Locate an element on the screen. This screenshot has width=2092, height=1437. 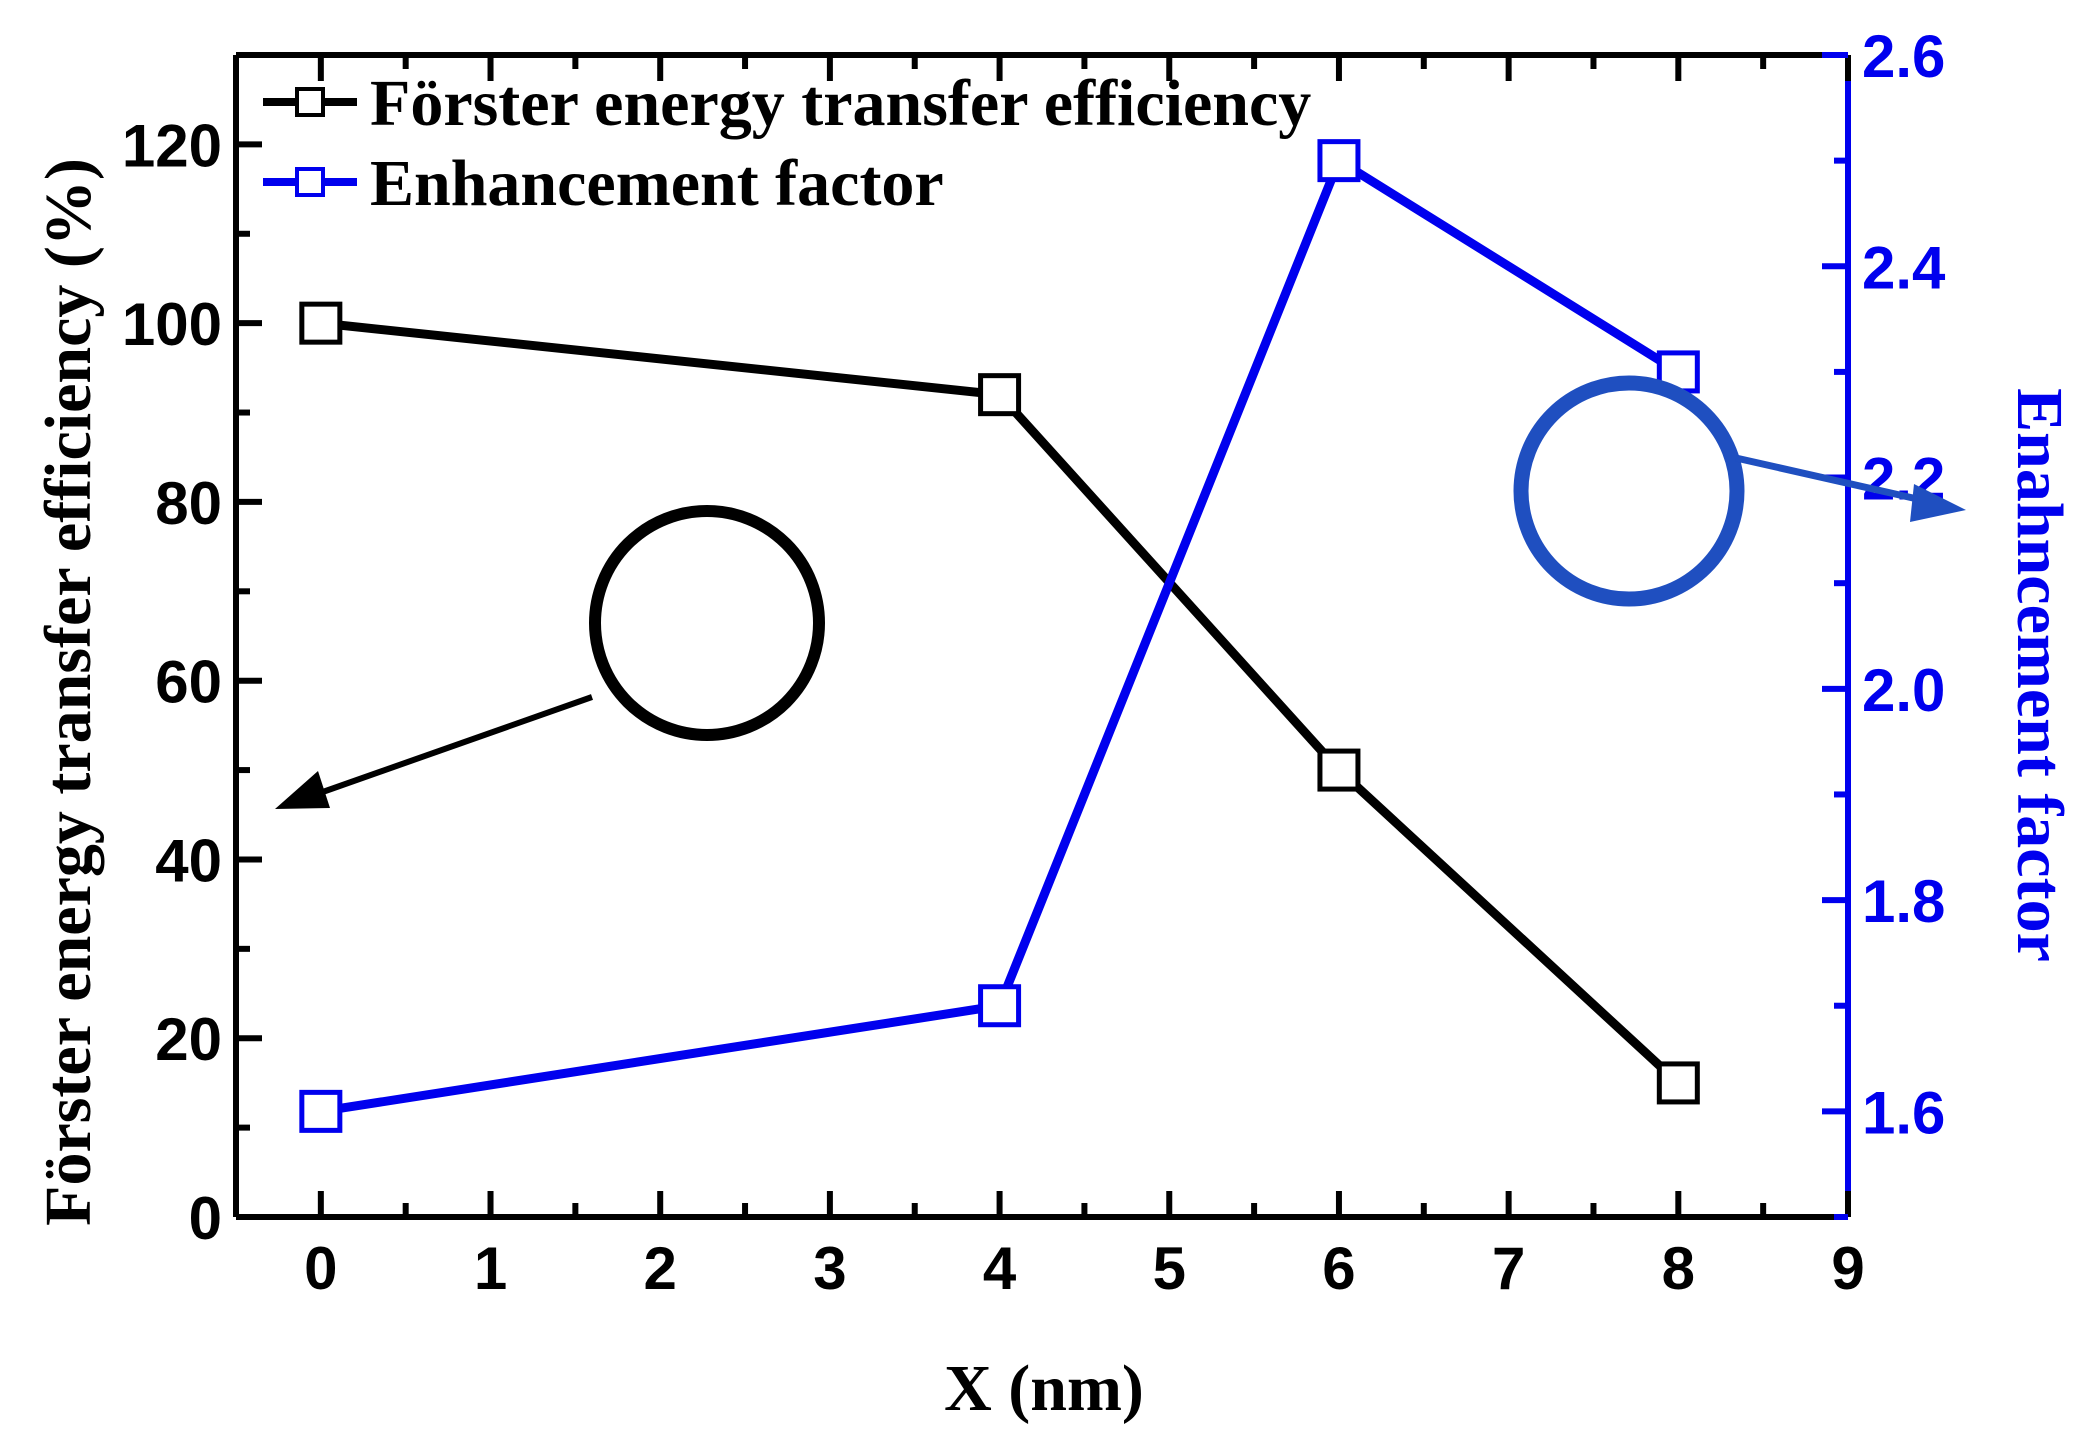
right-axis-indicator-circle is located at coordinates (1629, 491).